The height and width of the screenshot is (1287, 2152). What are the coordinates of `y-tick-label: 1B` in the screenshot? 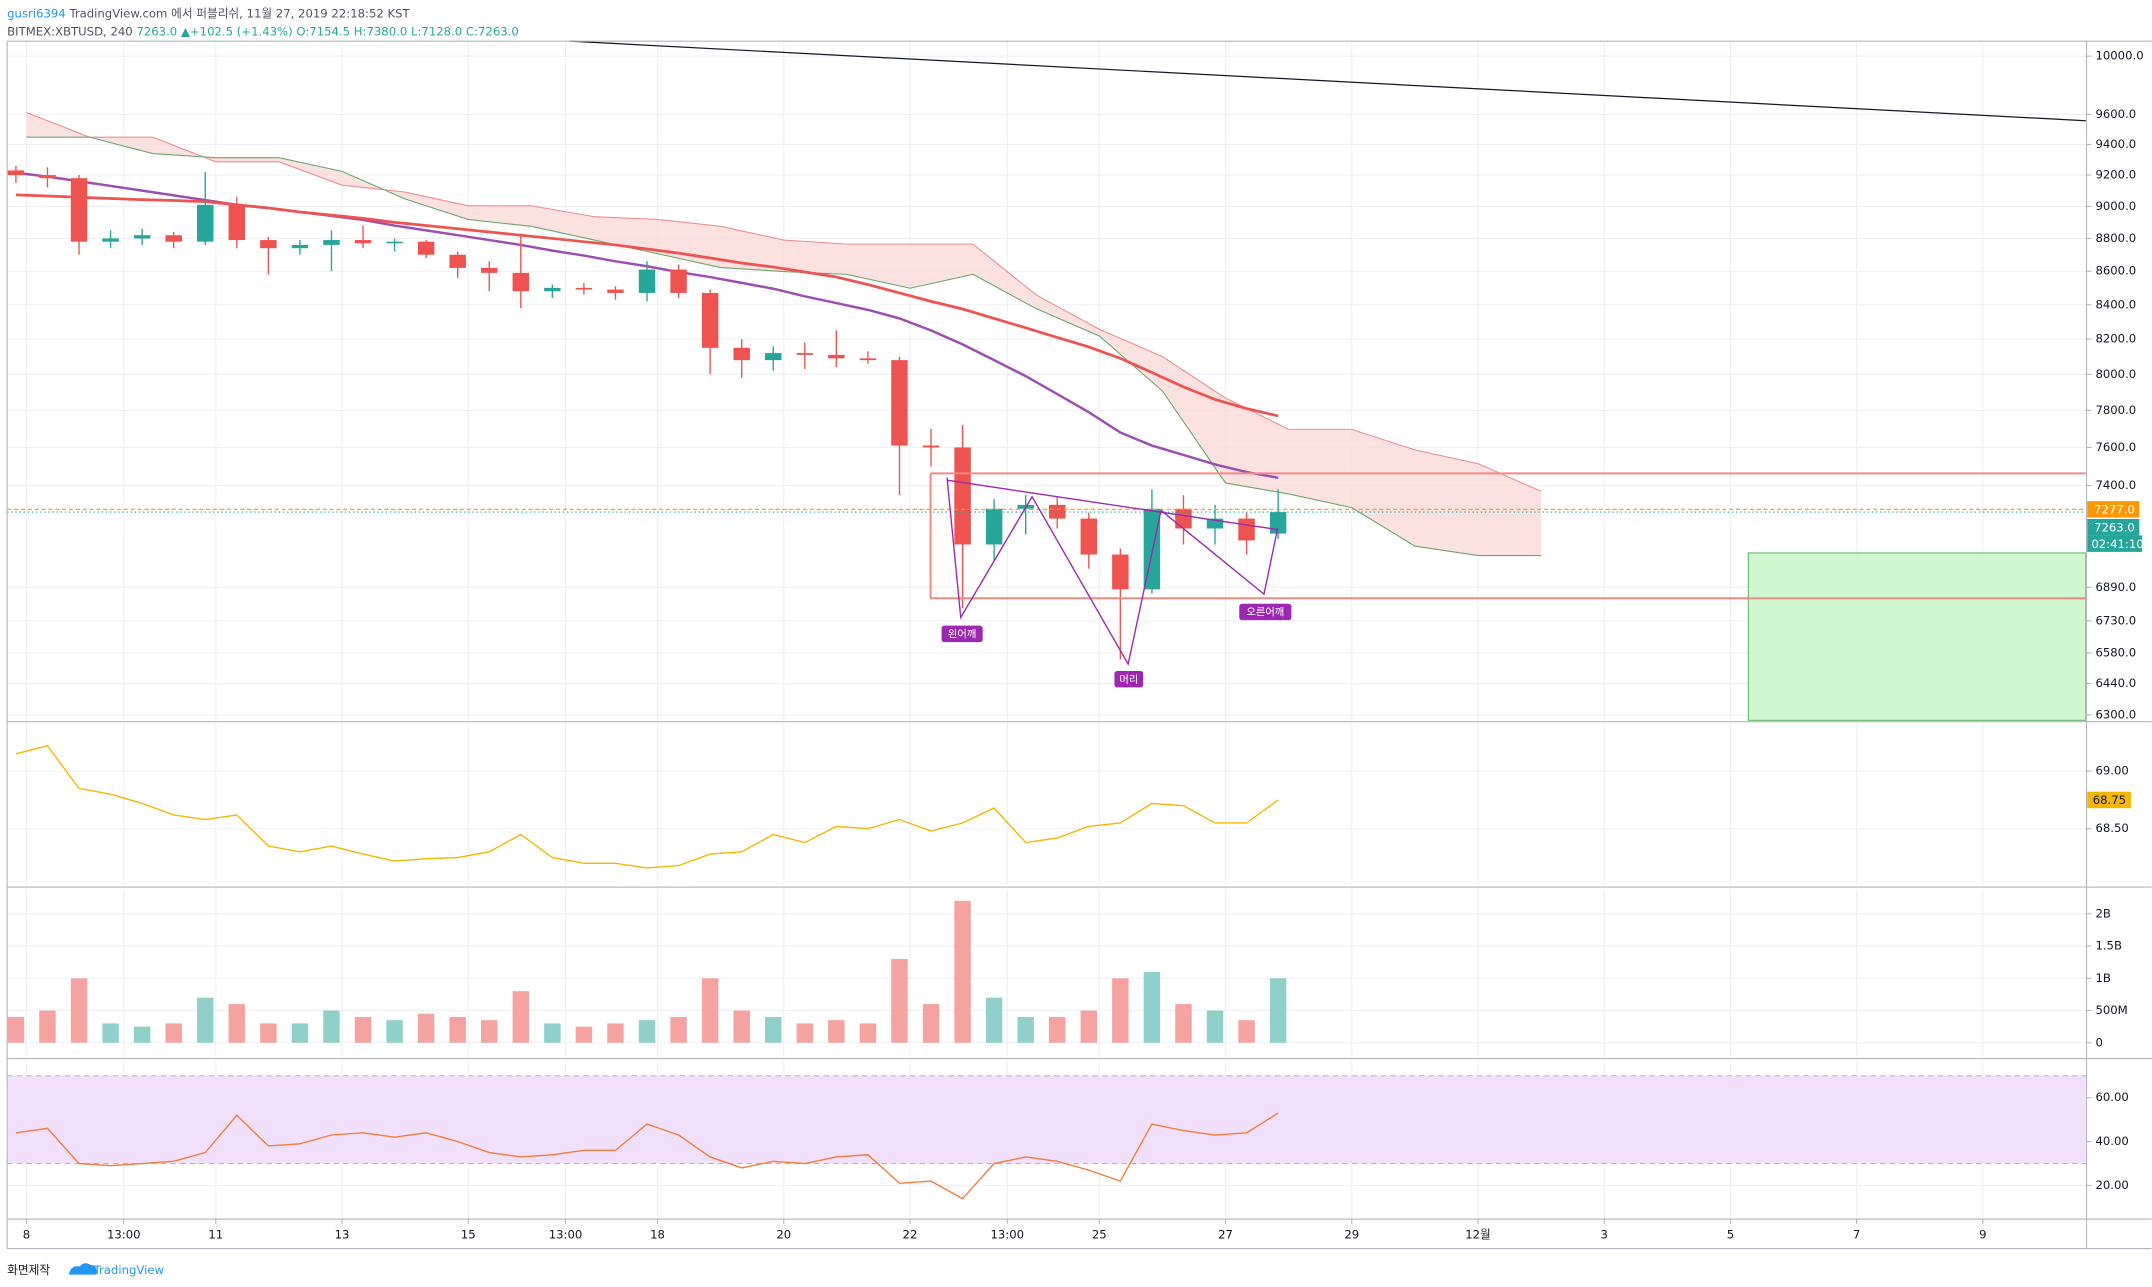 It's located at (2102, 978).